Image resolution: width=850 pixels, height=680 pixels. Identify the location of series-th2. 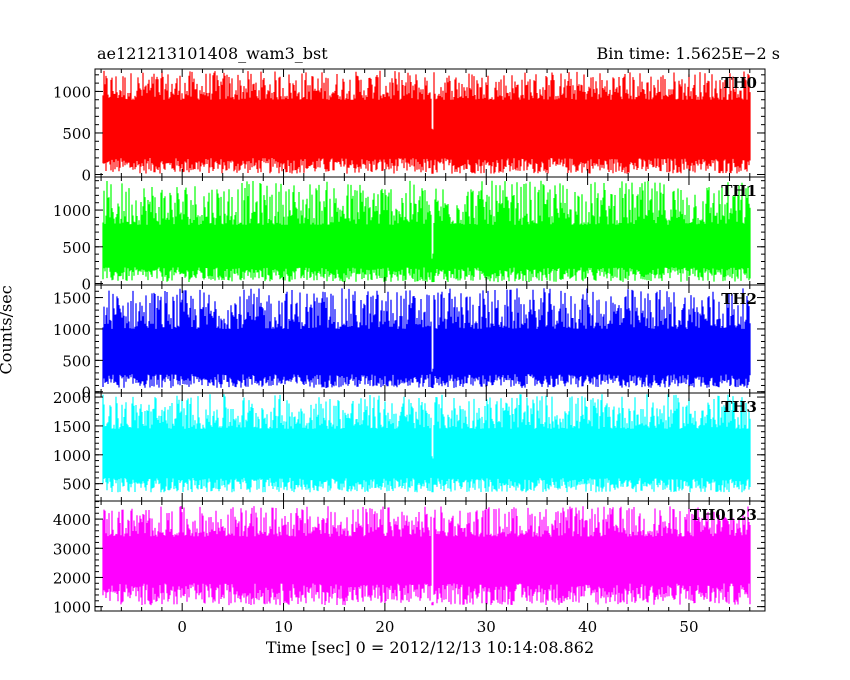
(426, 338).